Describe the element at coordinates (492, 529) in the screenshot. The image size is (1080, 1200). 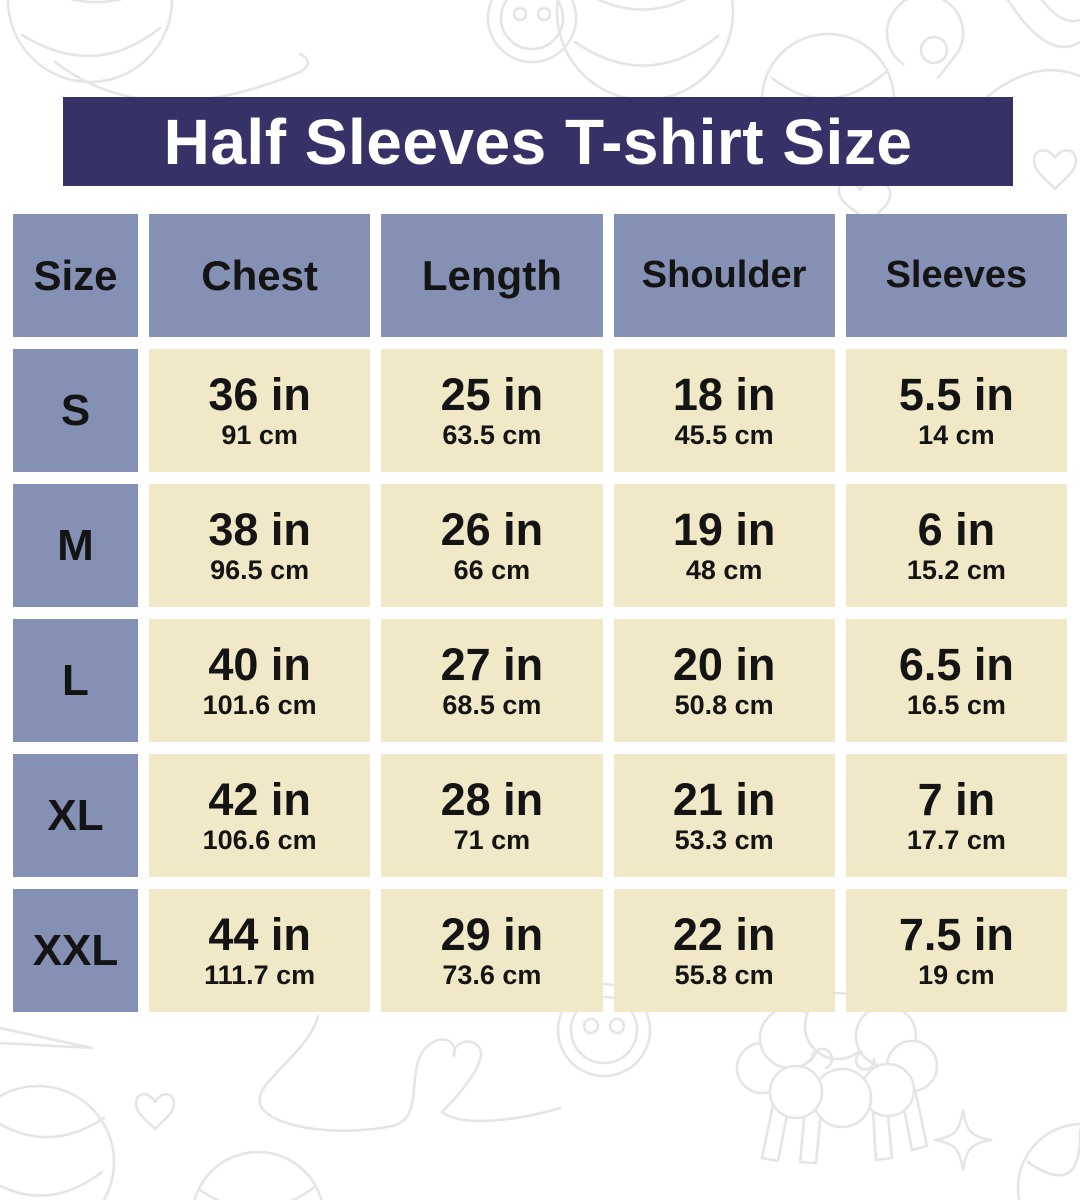
I see `value-inches: 26 in` at that location.